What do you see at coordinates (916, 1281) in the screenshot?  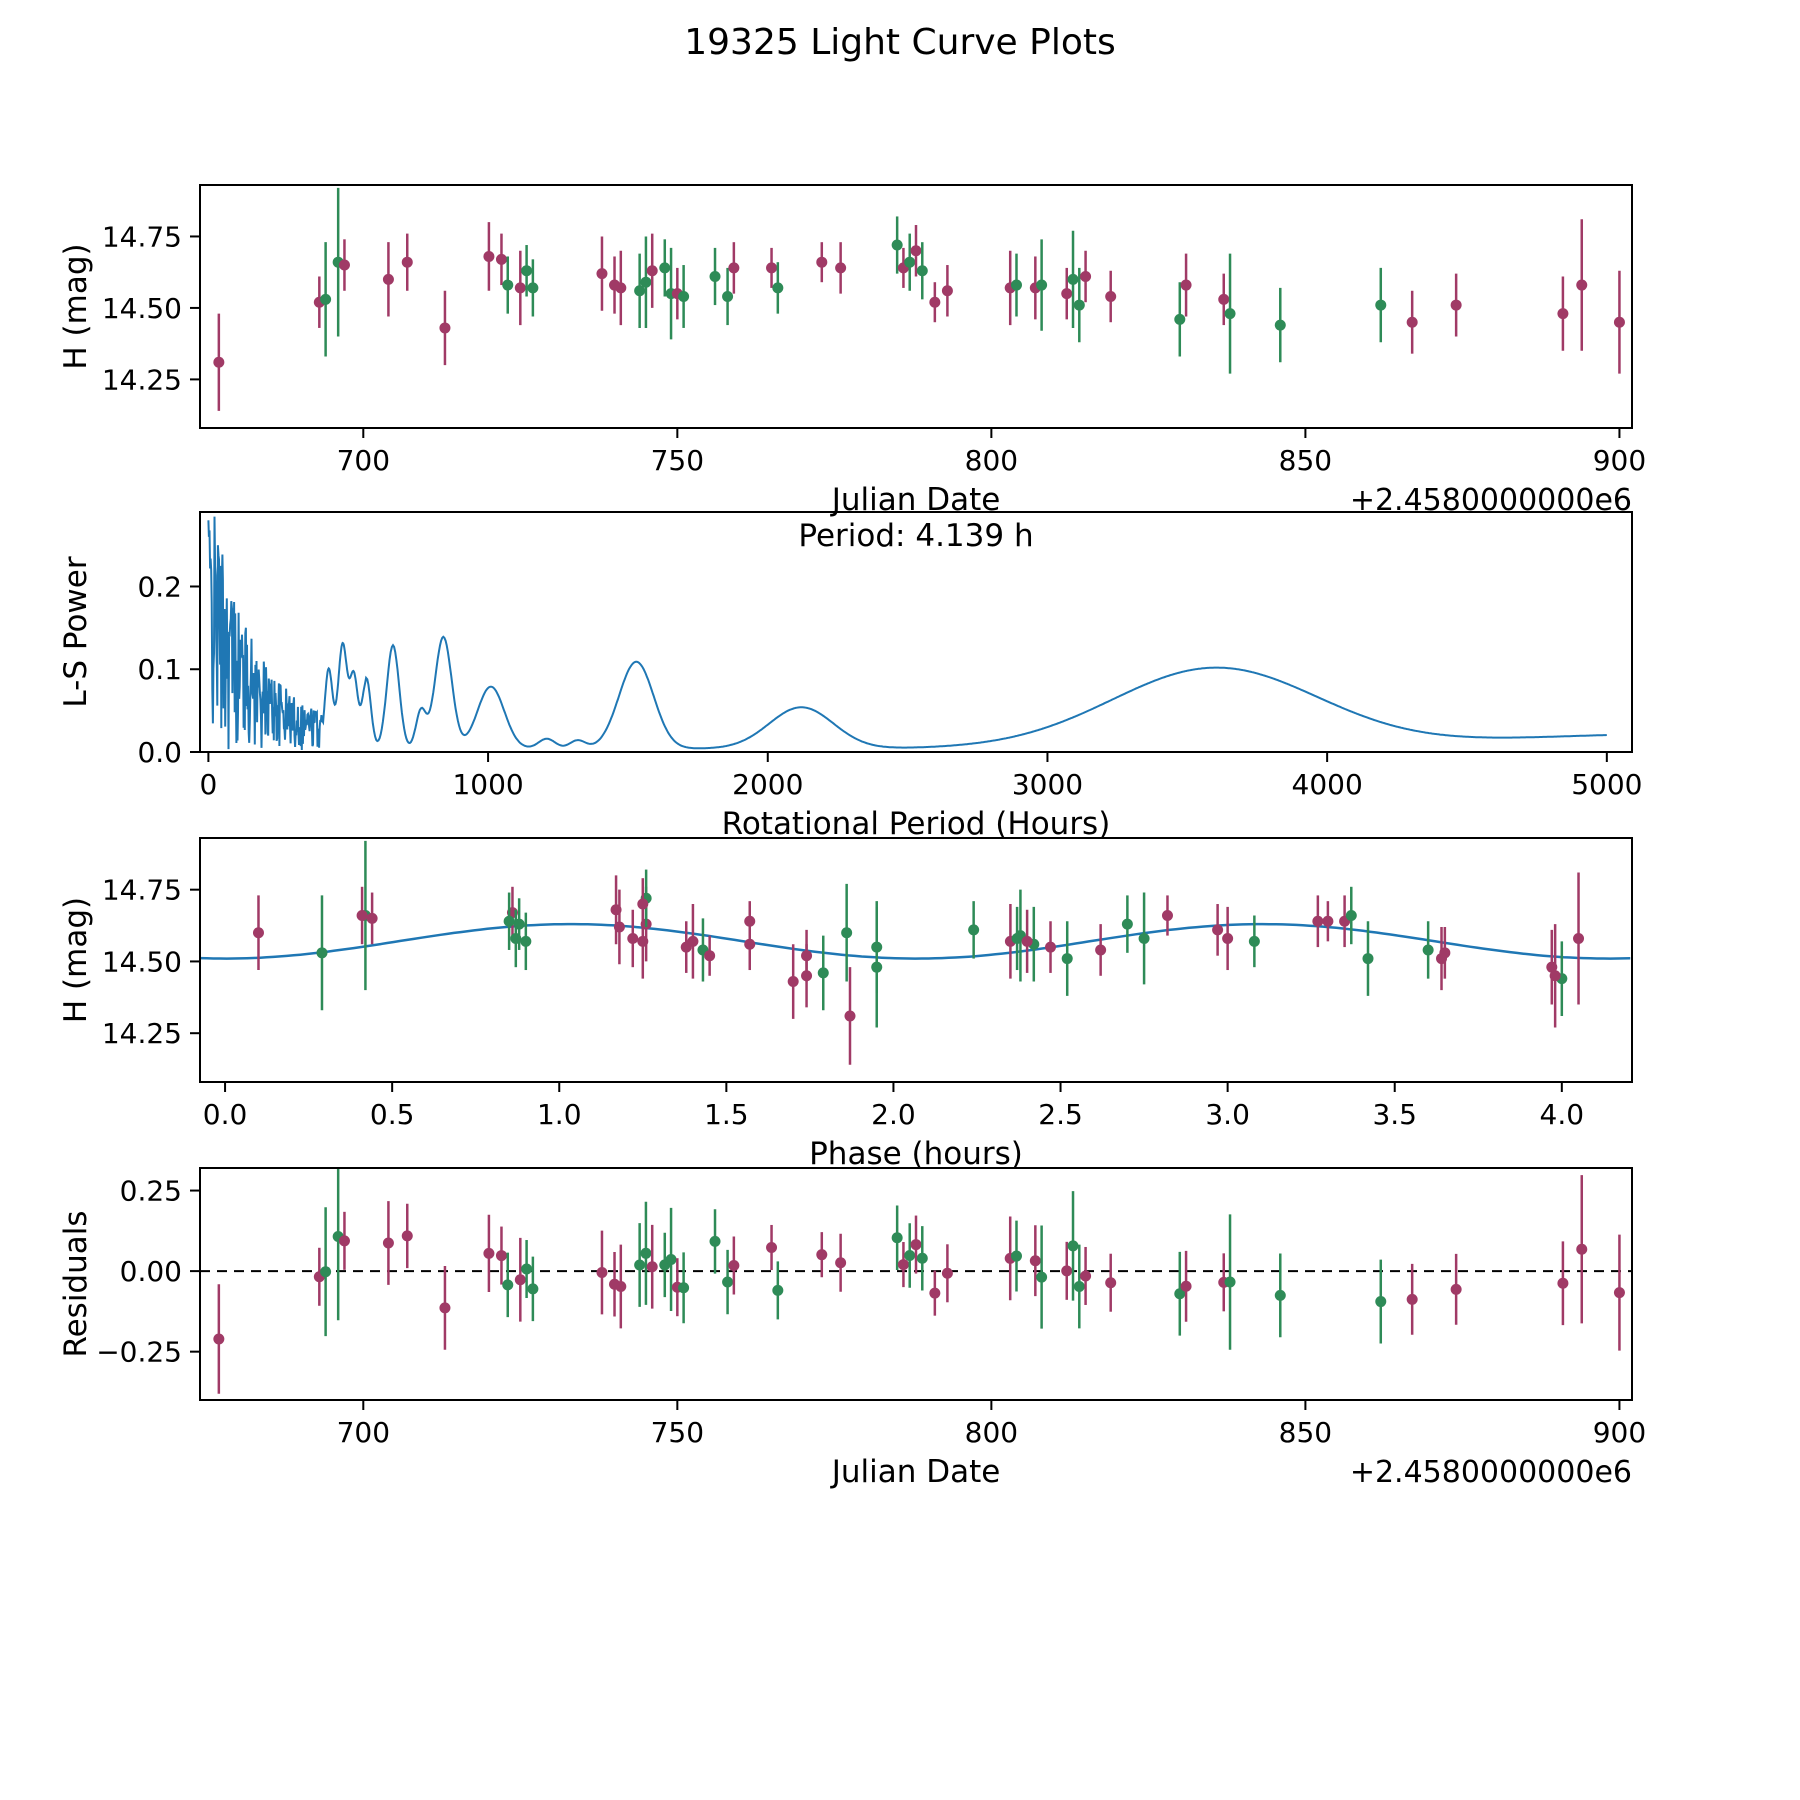 I see `residuals-data-layer` at bounding box center [916, 1281].